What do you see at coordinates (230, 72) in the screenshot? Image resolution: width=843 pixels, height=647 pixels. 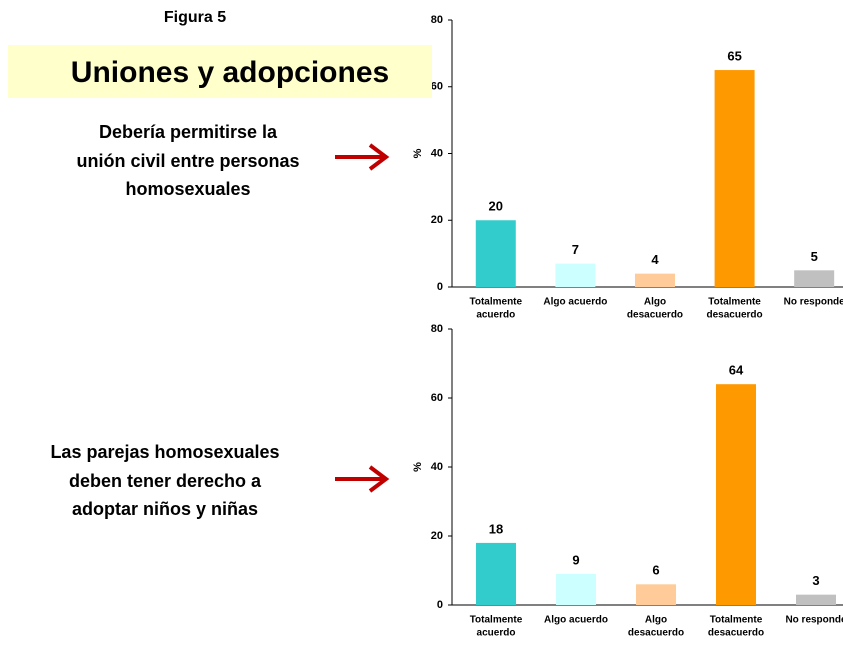 I see `title: Uniones y adopciones` at bounding box center [230, 72].